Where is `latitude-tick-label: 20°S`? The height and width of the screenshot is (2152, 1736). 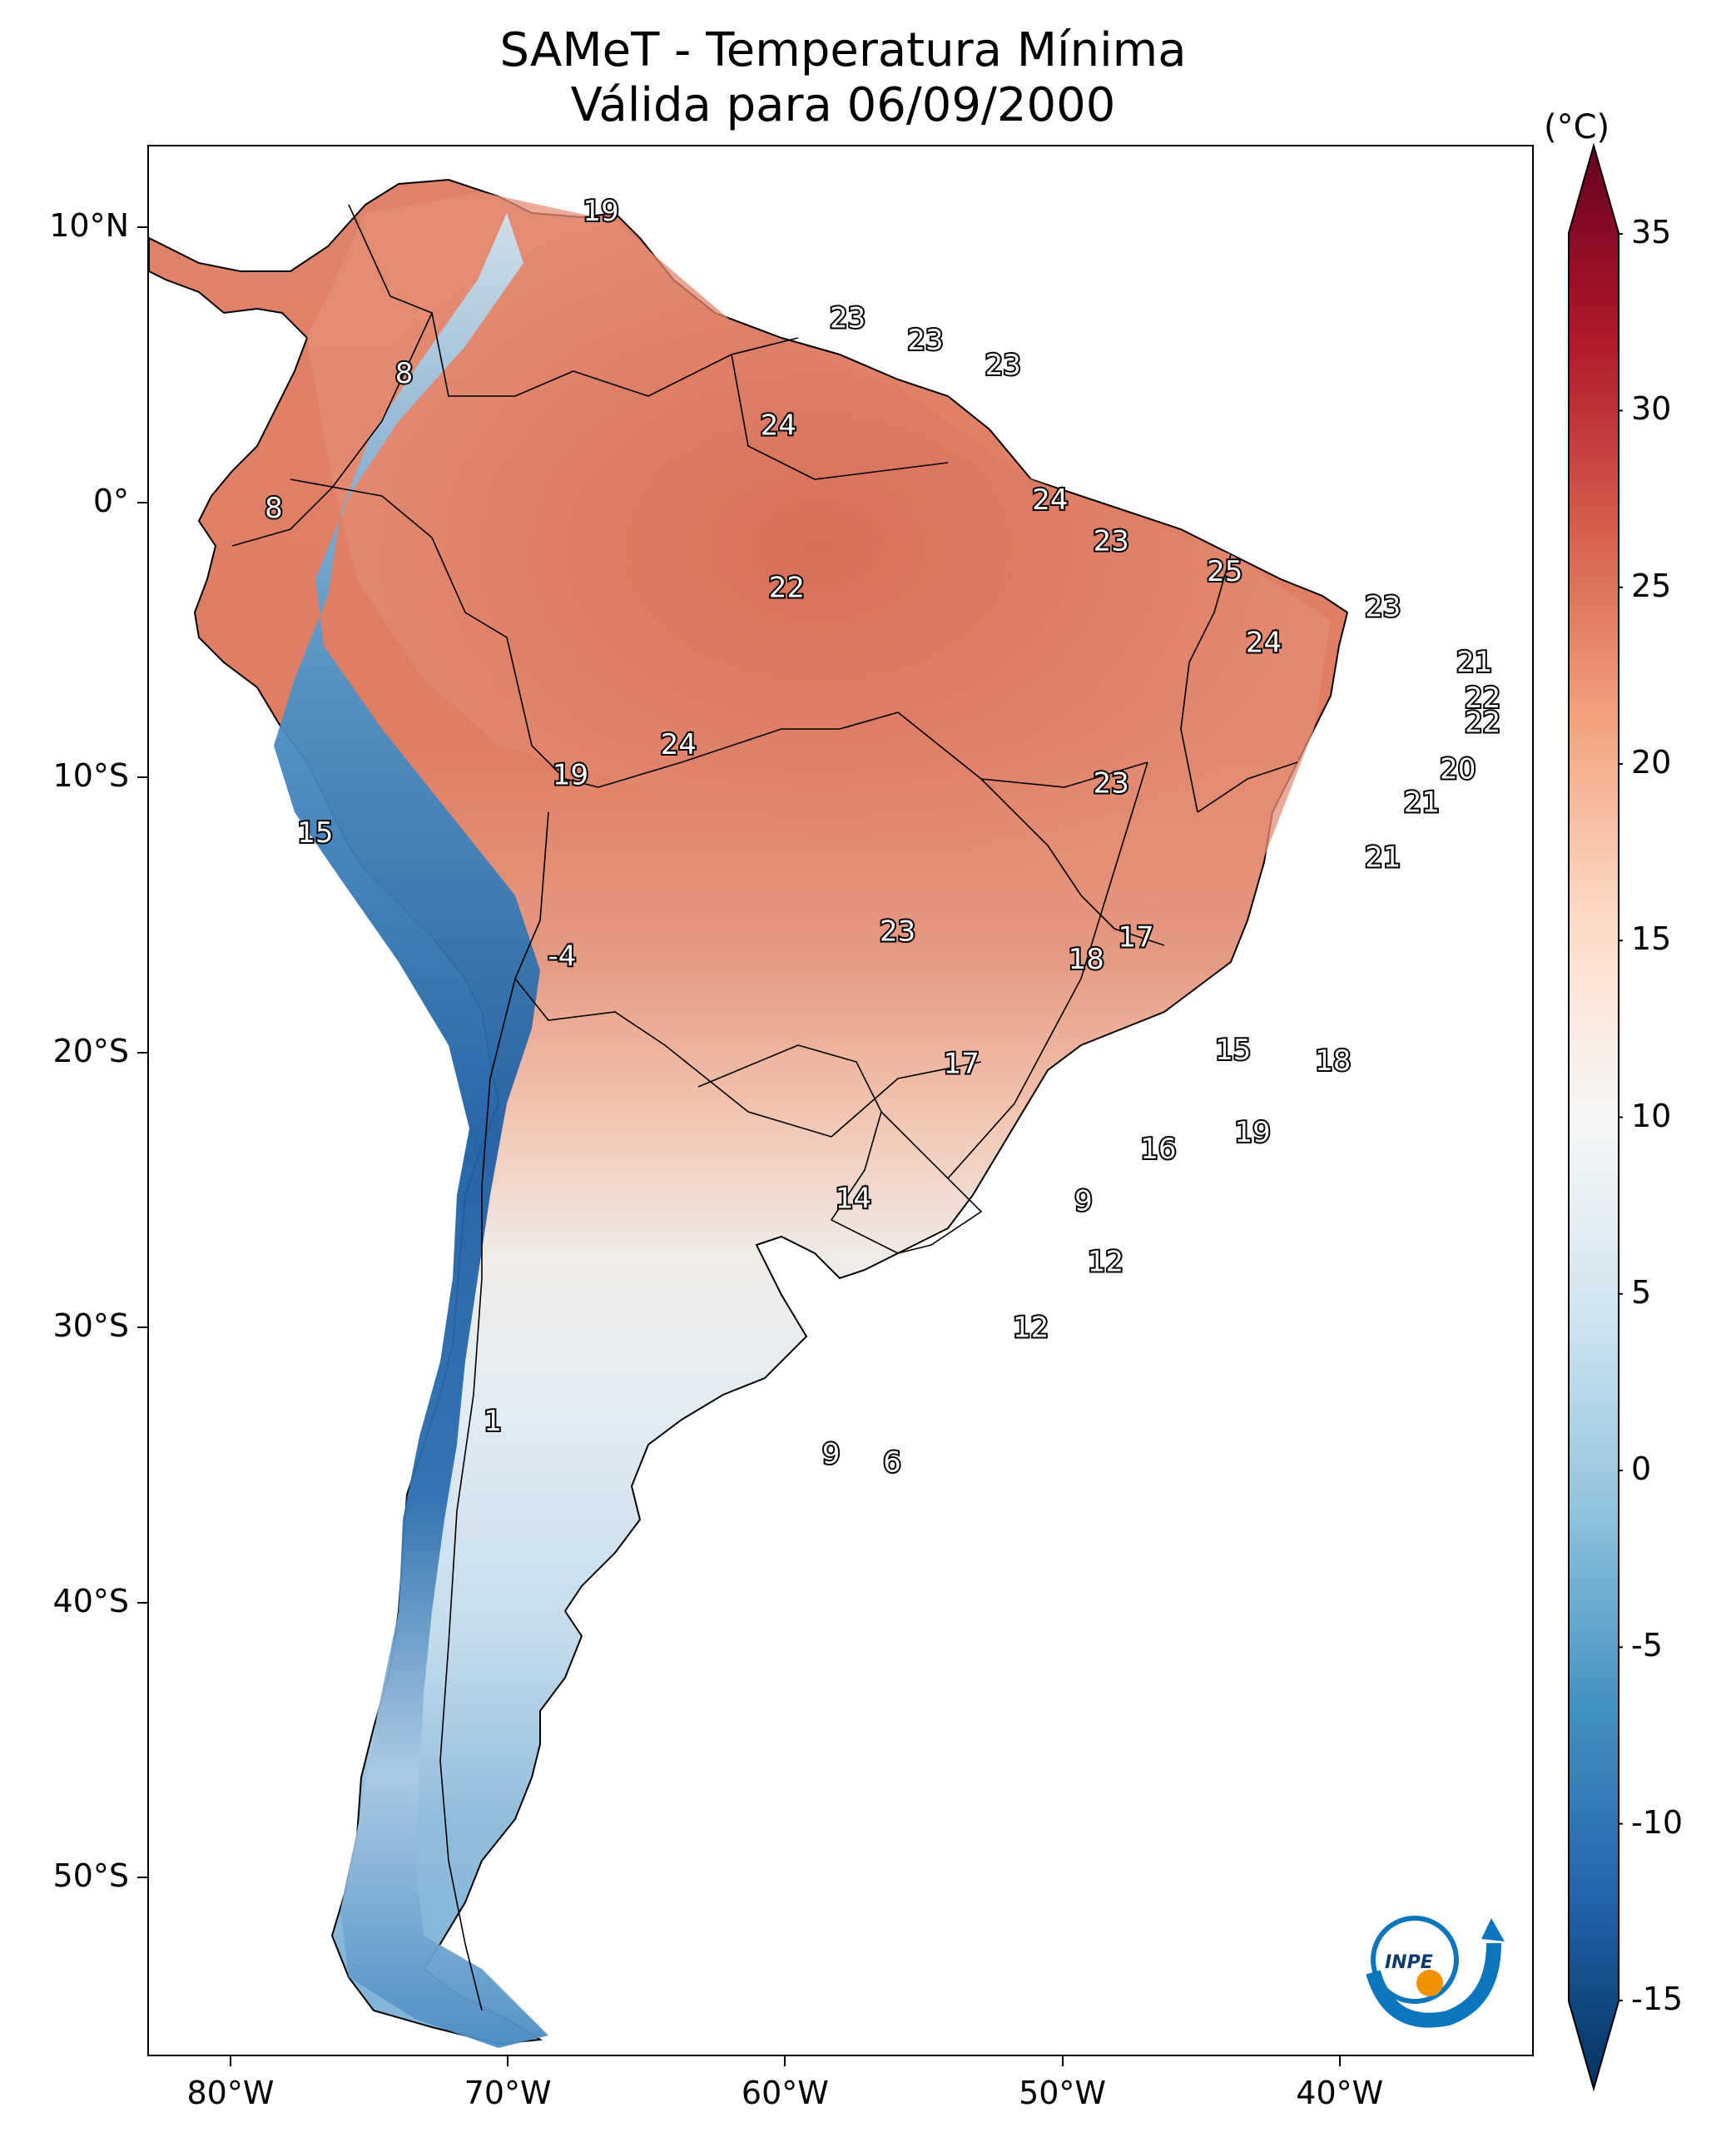
latitude-tick-label: 20°S is located at coordinates (90, 1050).